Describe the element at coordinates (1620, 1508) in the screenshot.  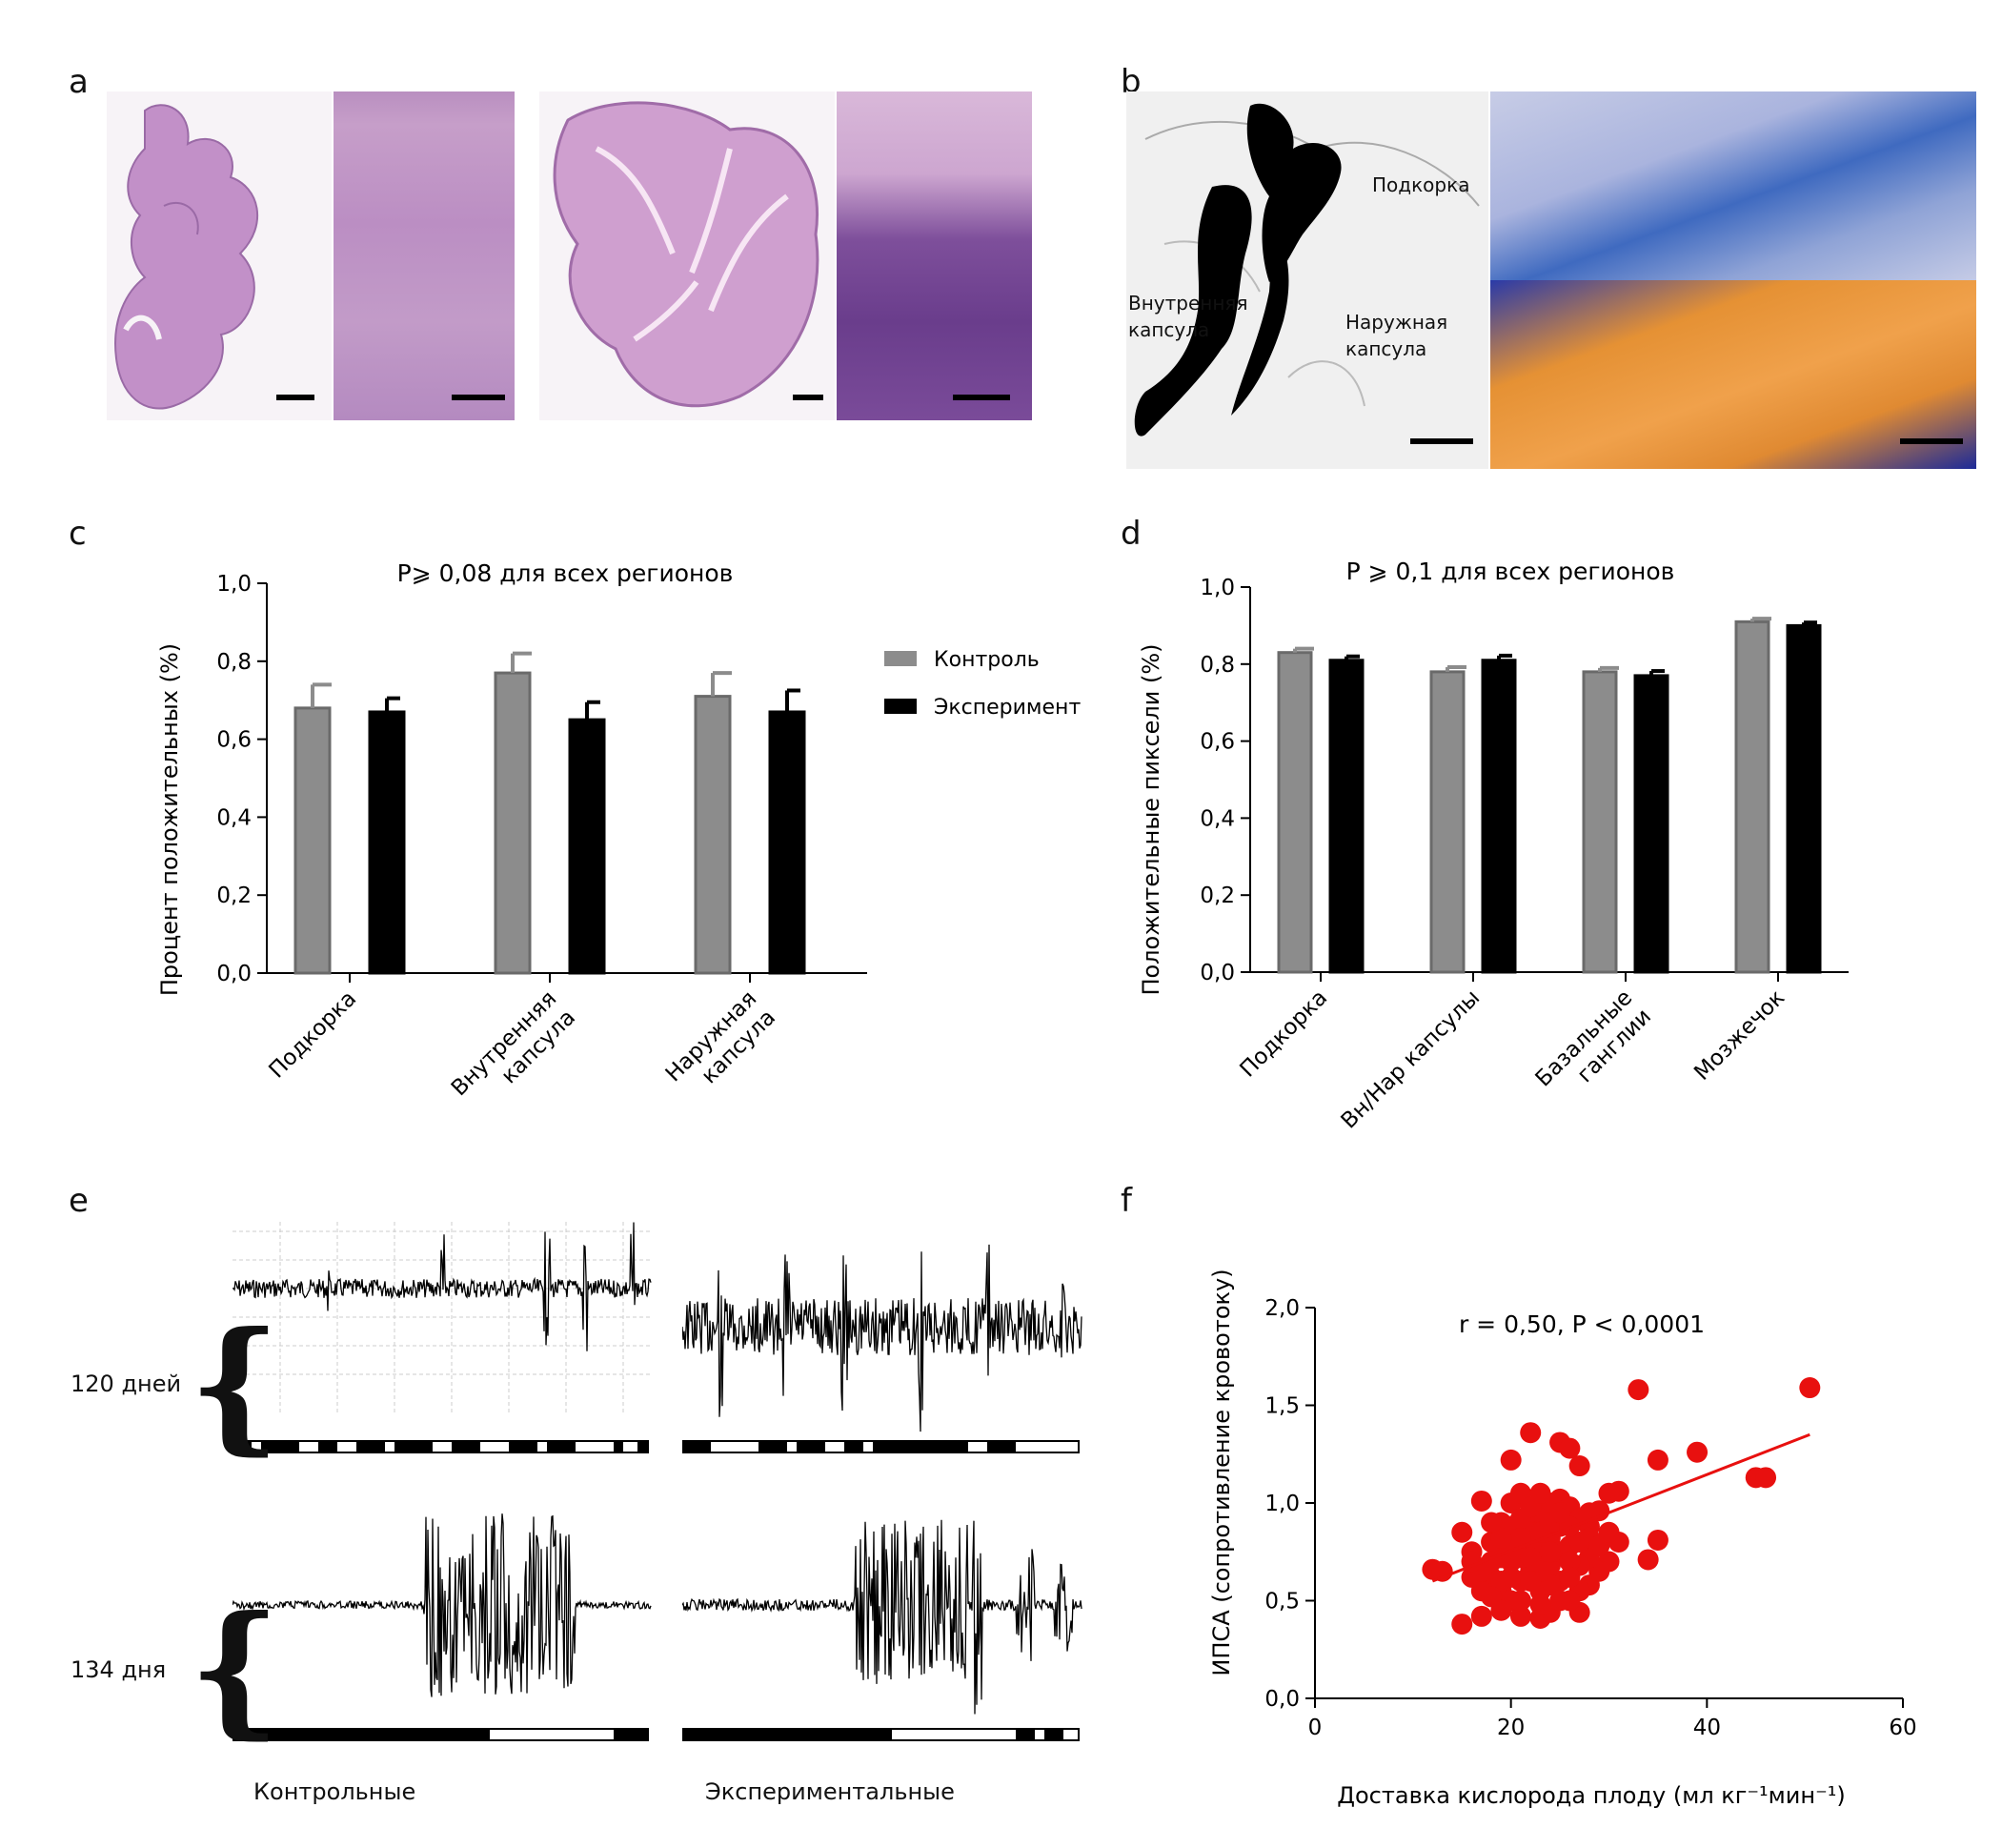
I see `regression-line` at that location.